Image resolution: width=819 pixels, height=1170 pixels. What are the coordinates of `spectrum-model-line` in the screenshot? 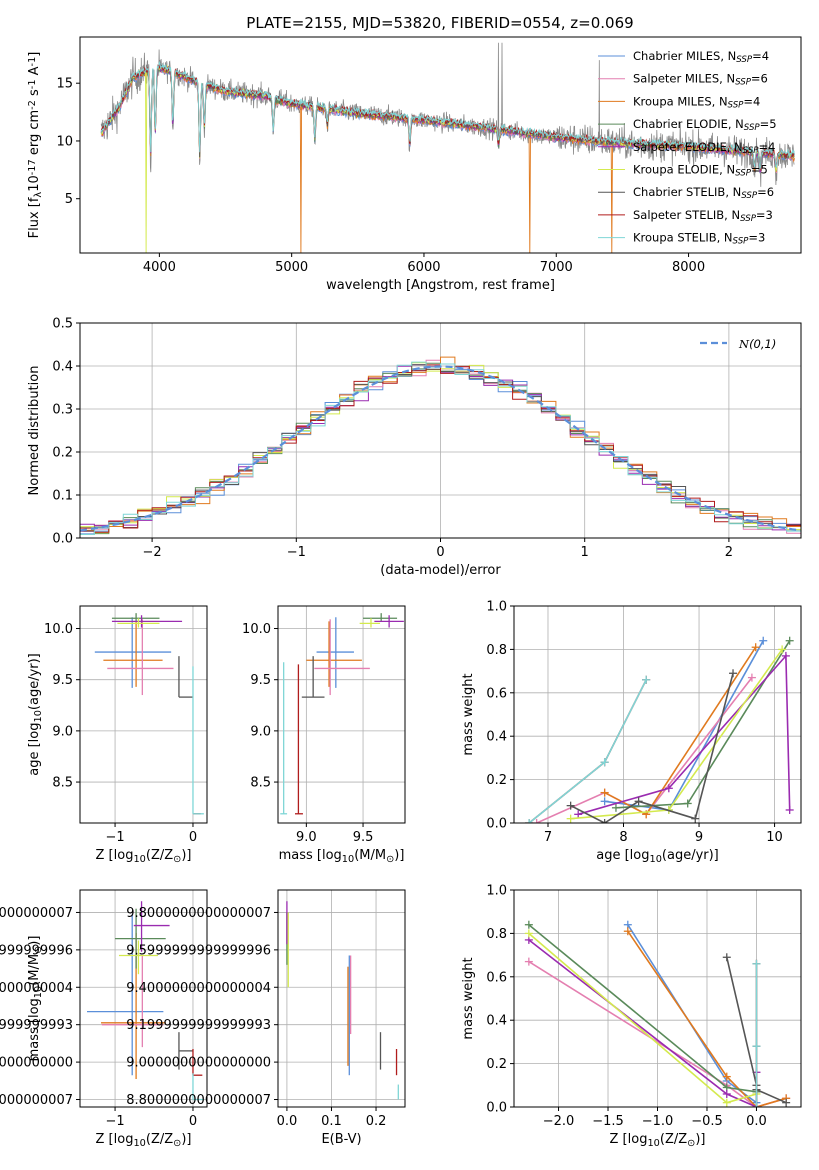 It's located at (447, 115).